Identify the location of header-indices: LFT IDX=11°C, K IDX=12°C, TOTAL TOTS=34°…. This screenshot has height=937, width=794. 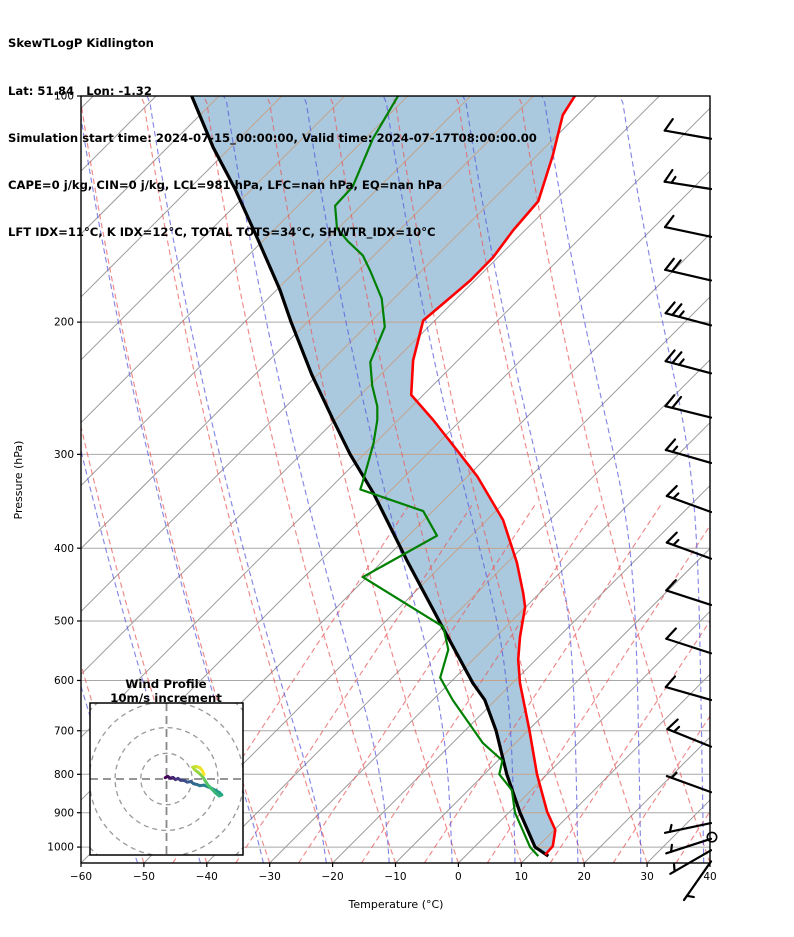
(222, 231).